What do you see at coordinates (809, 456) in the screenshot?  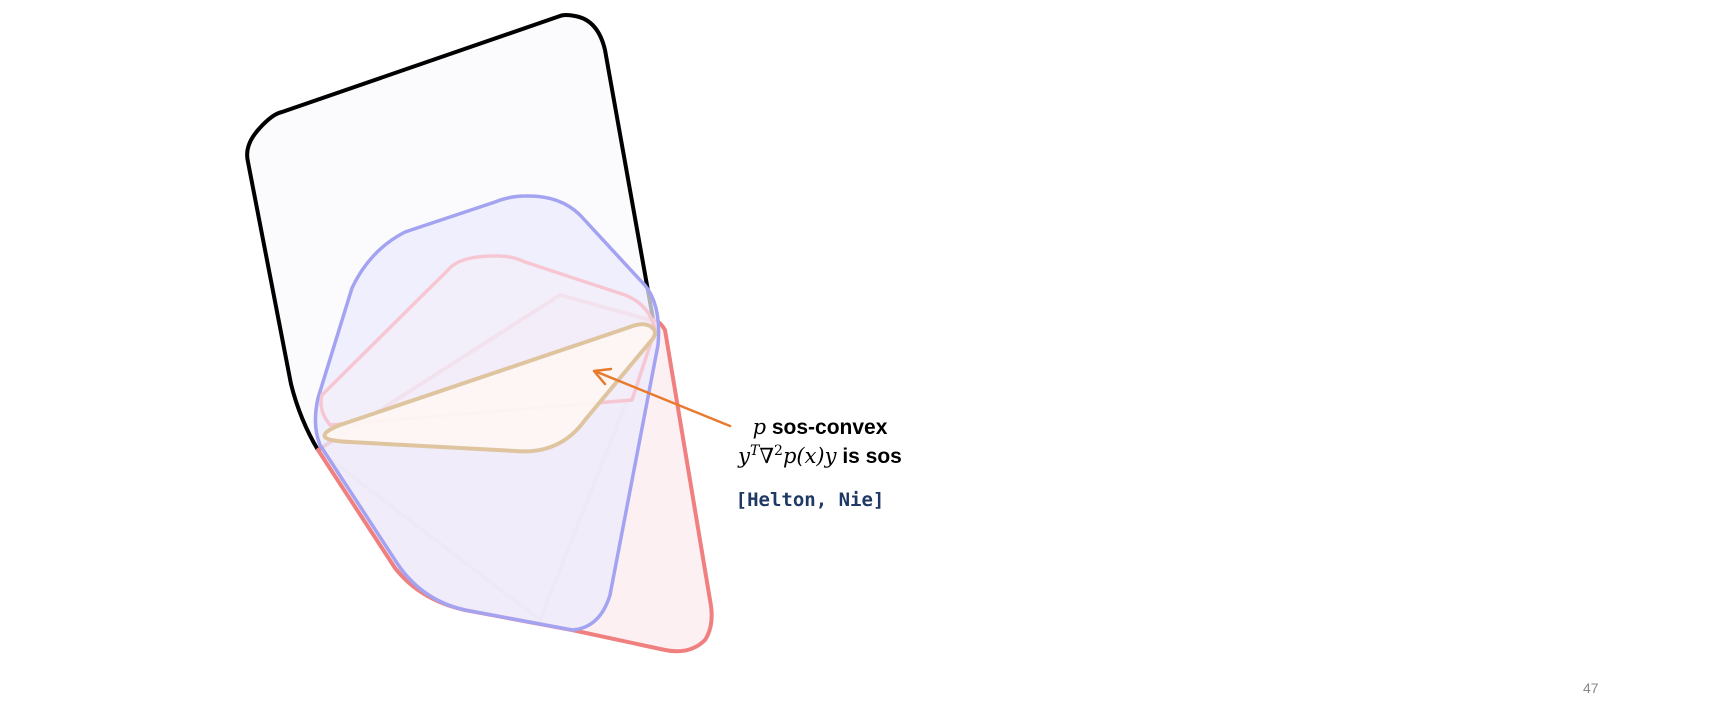 I see `math-hessian-expression: p(x)y` at bounding box center [809, 456].